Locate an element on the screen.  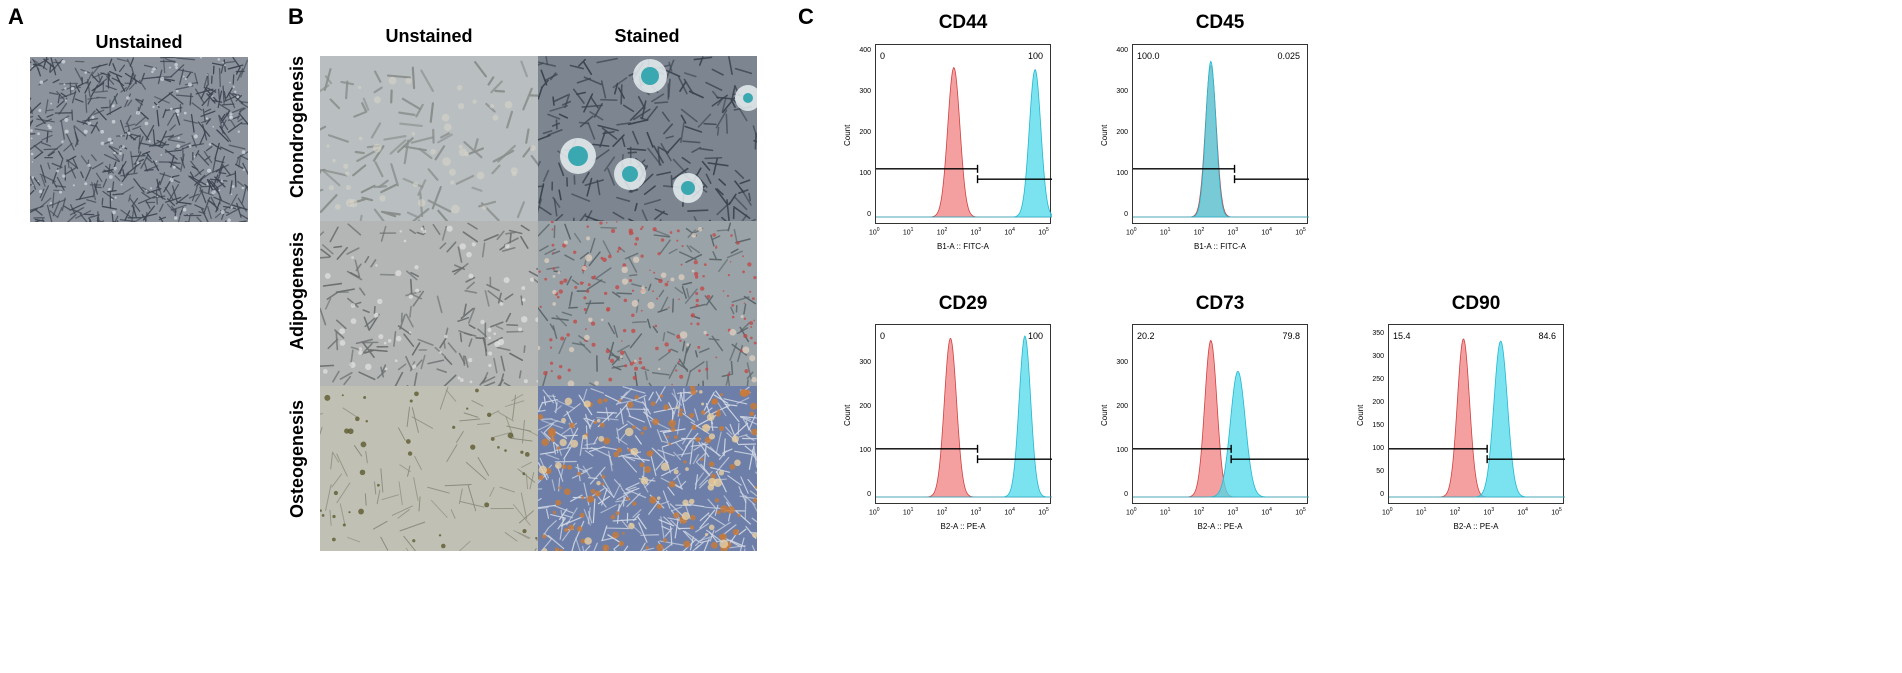
cd90-y-tick-150: 150 is located at coordinates (1378, 426).